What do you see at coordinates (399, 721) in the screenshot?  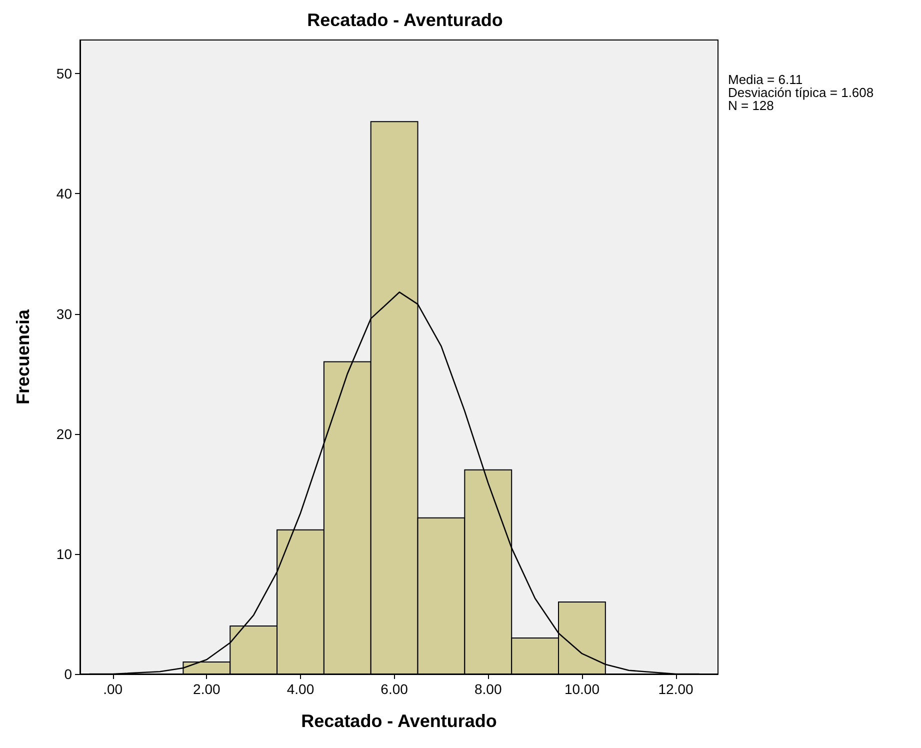 I see `x-axis-title: Recatado - Aventurado` at bounding box center [399, 721].